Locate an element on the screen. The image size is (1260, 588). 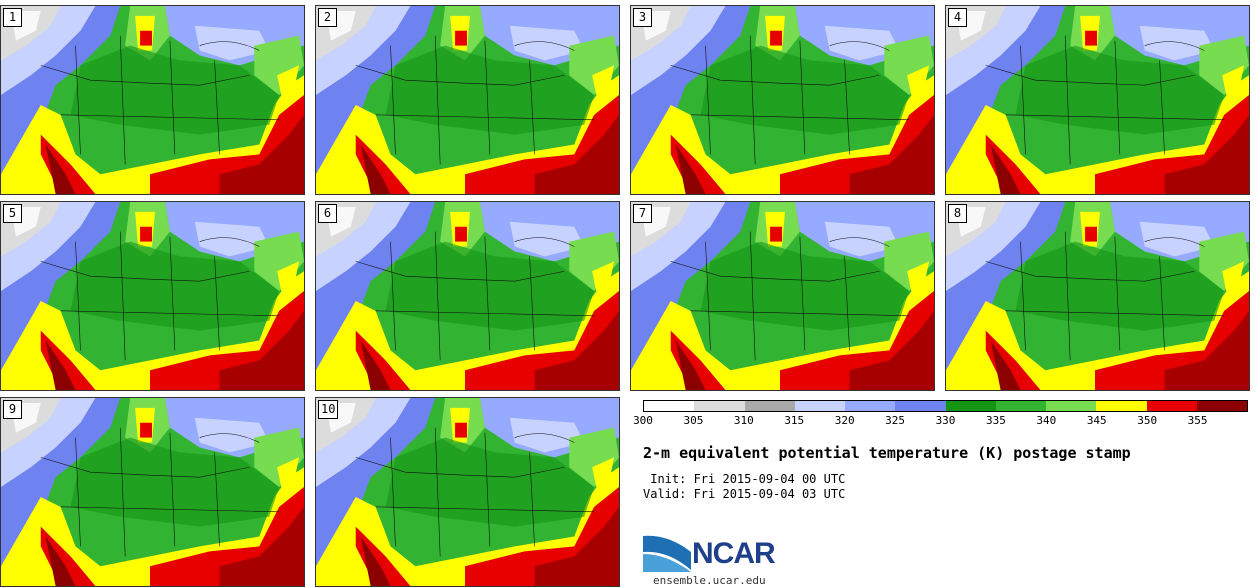
member-label: 5 is located at coordinates (12, 213).